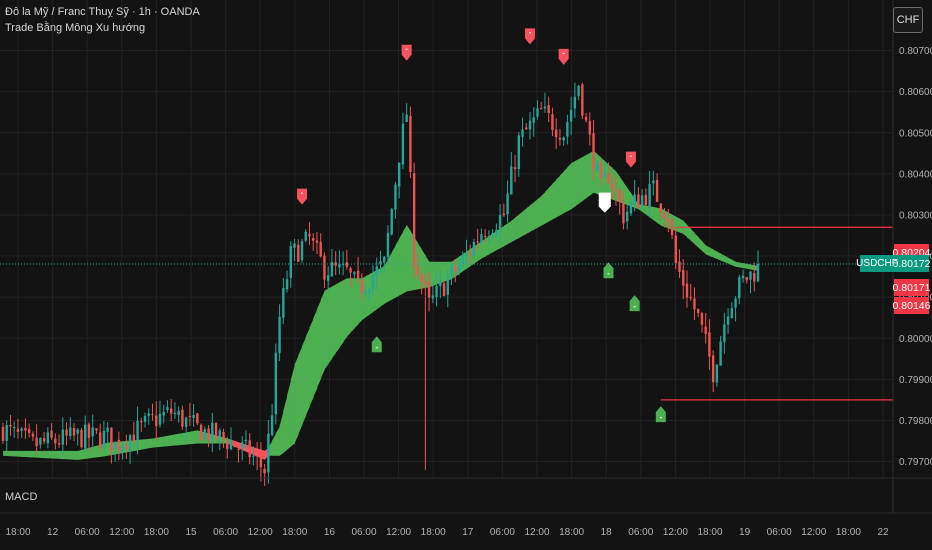 The height and width of the screenshot is (550, 932). I want to click on price-tag: 0.80146, so click(911, 305).